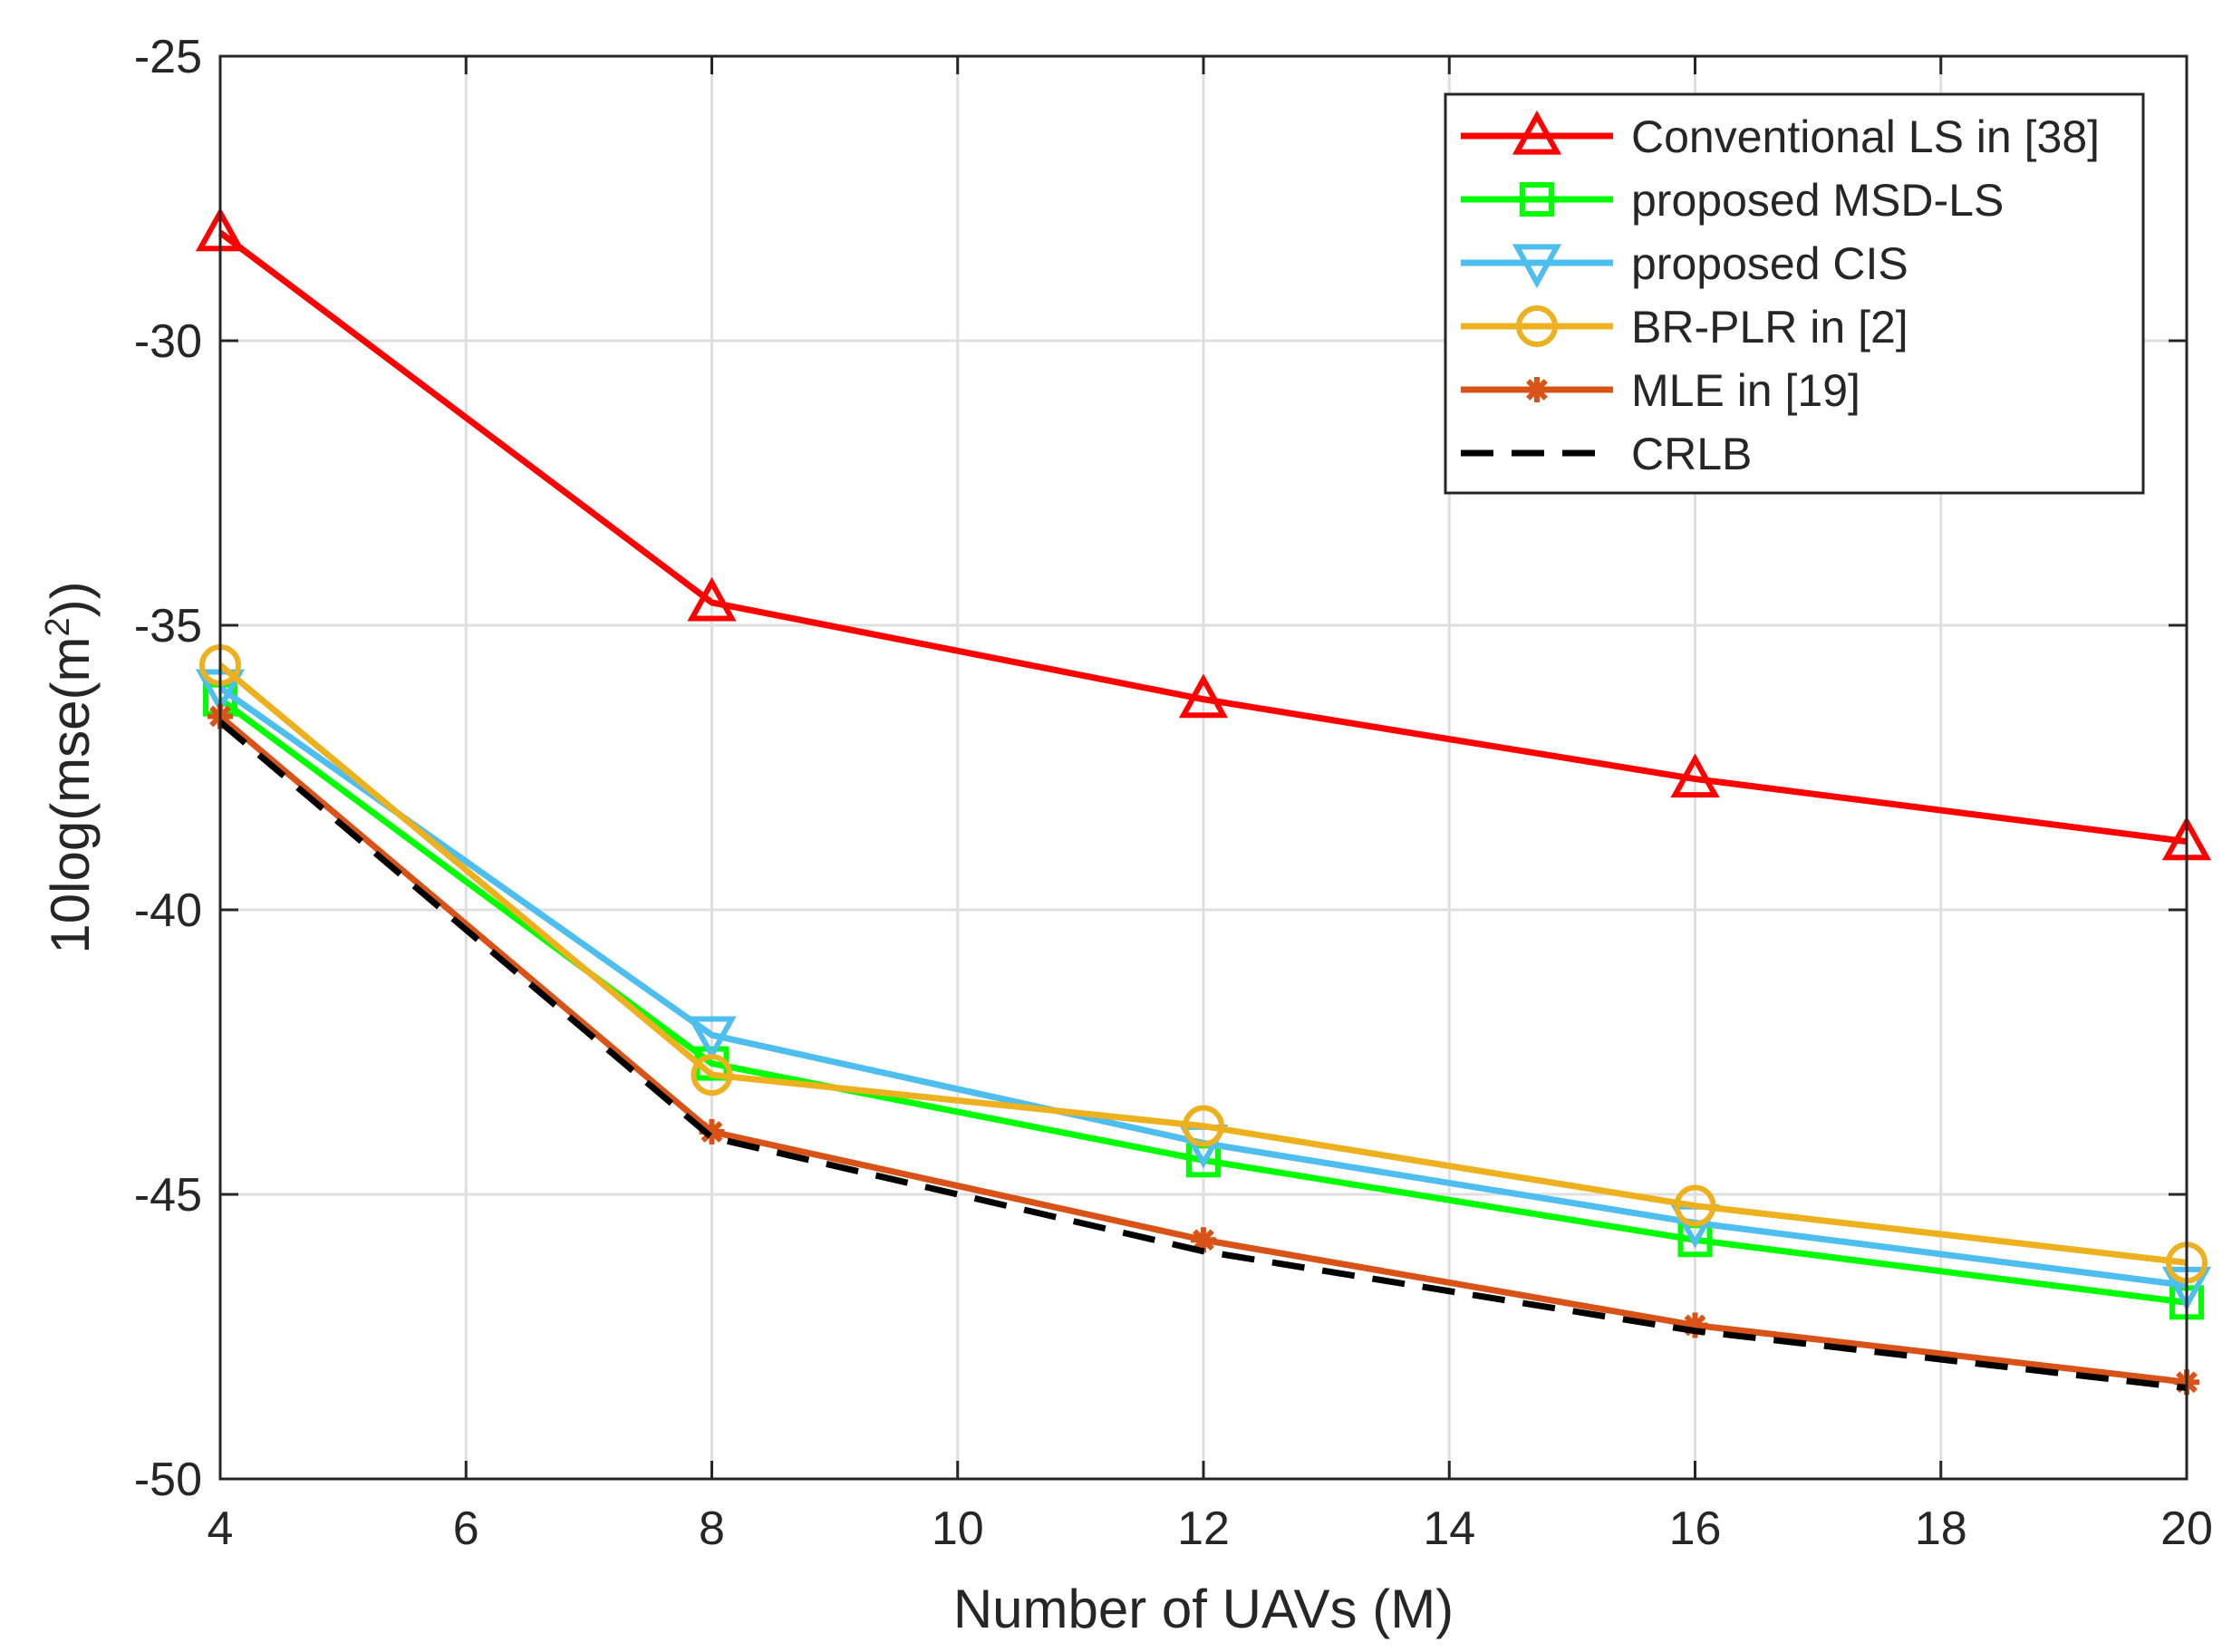  Describe the element at coordinates (1695, 1528) in the screenshot. I see `x-tick-label: 16` at that location.